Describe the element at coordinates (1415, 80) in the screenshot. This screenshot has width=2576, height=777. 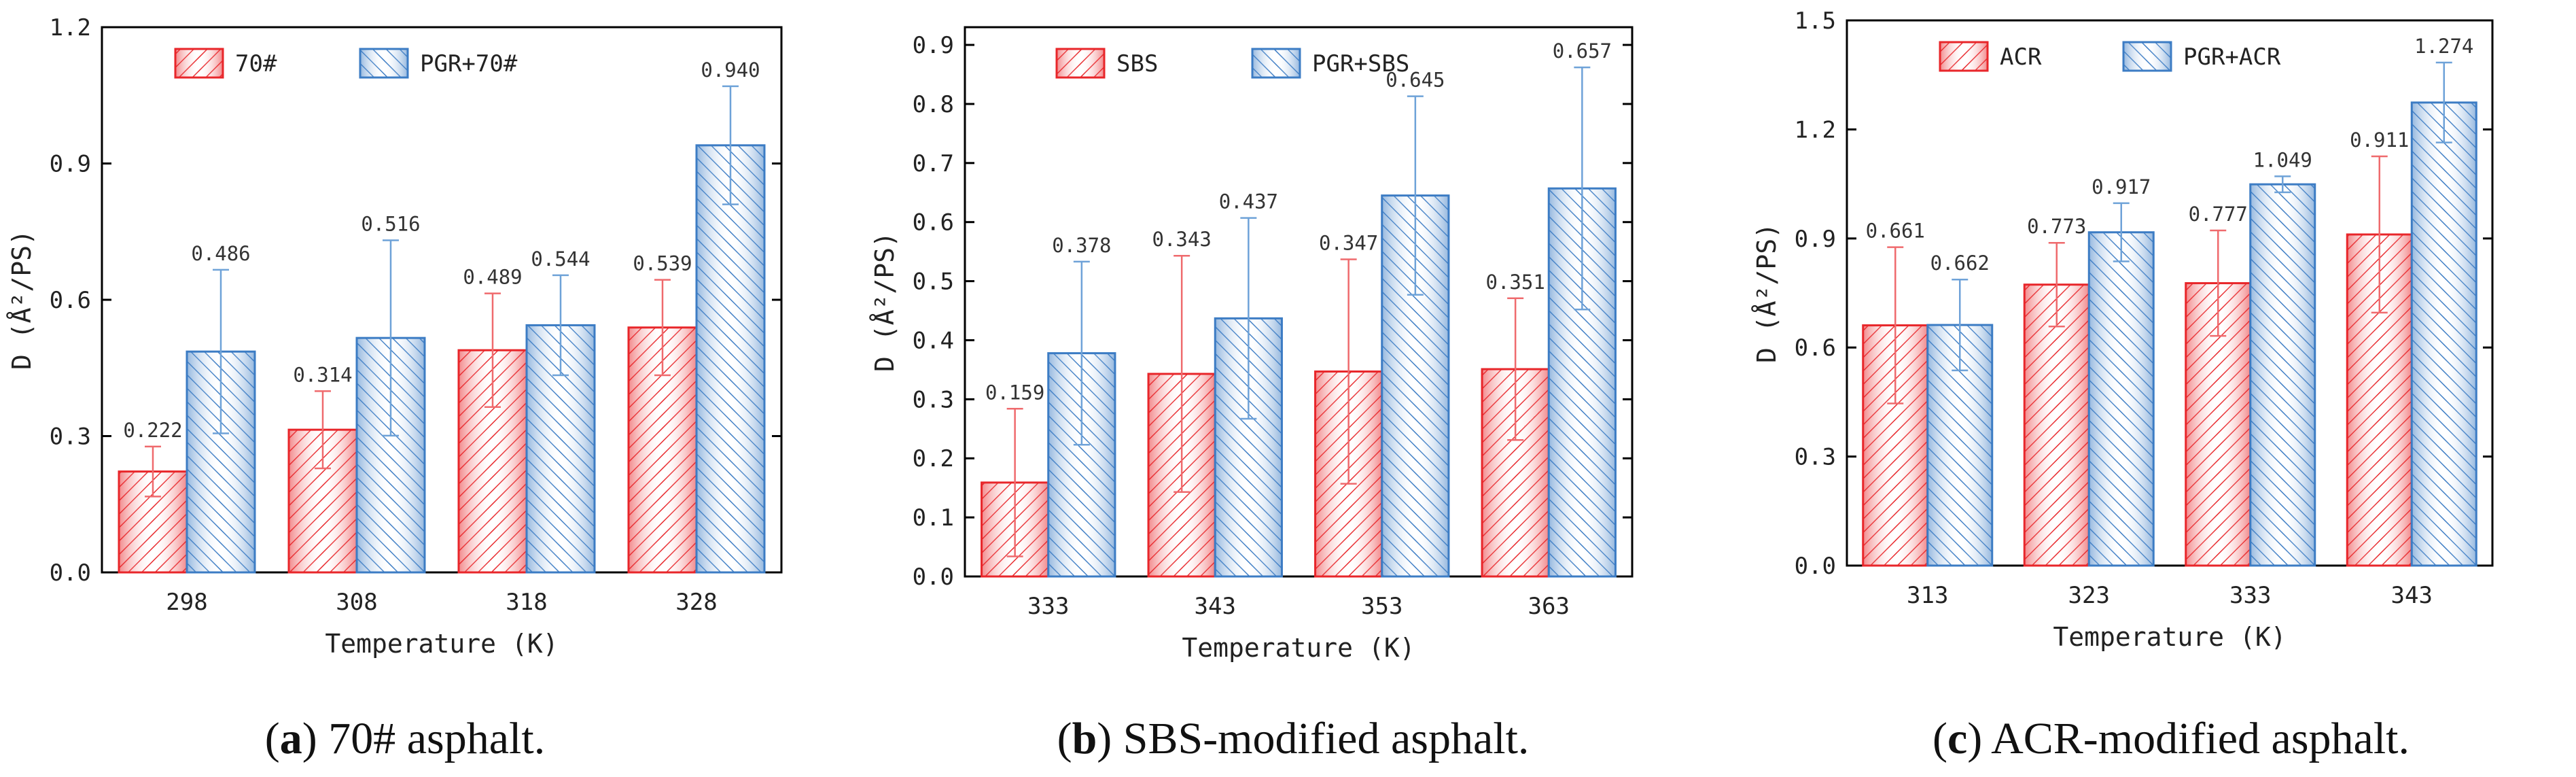
I see `data-label: 0.645` at that location.